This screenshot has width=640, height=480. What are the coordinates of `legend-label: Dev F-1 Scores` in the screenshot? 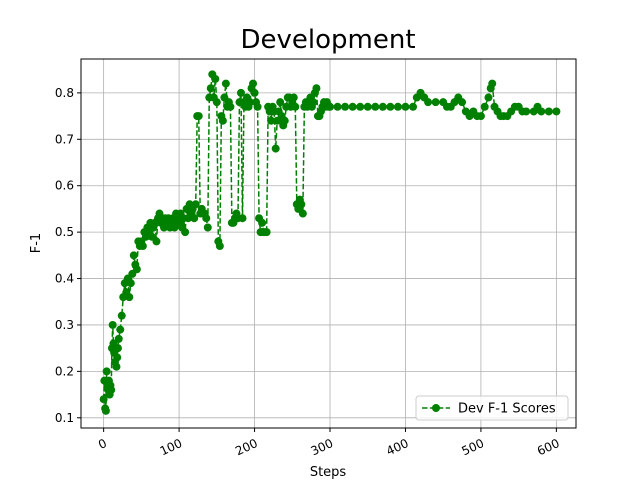 It's located at (507, 409).